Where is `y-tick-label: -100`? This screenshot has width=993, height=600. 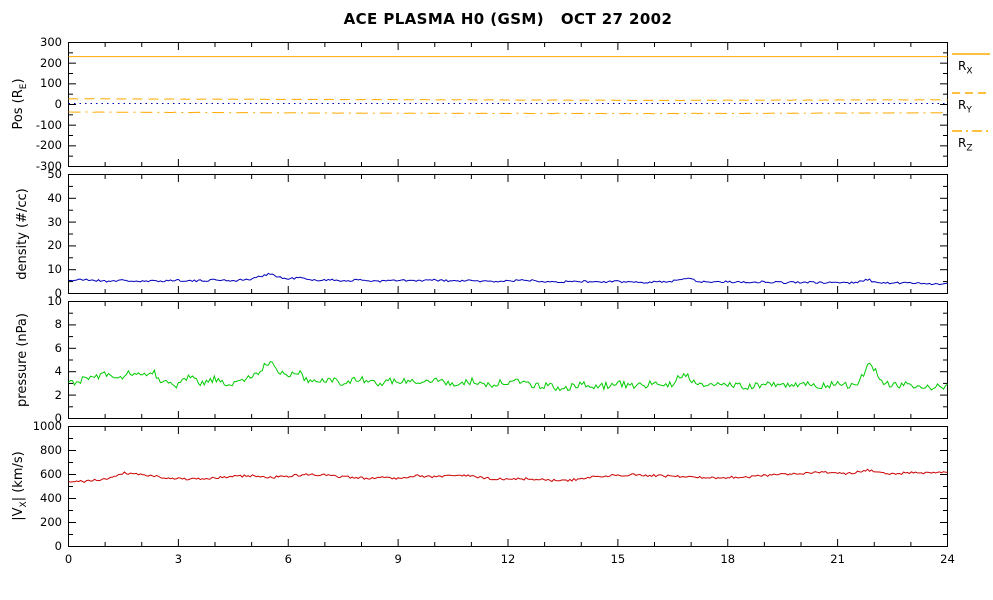 y-tick-label: -100 is located at coordinates (48, 124).